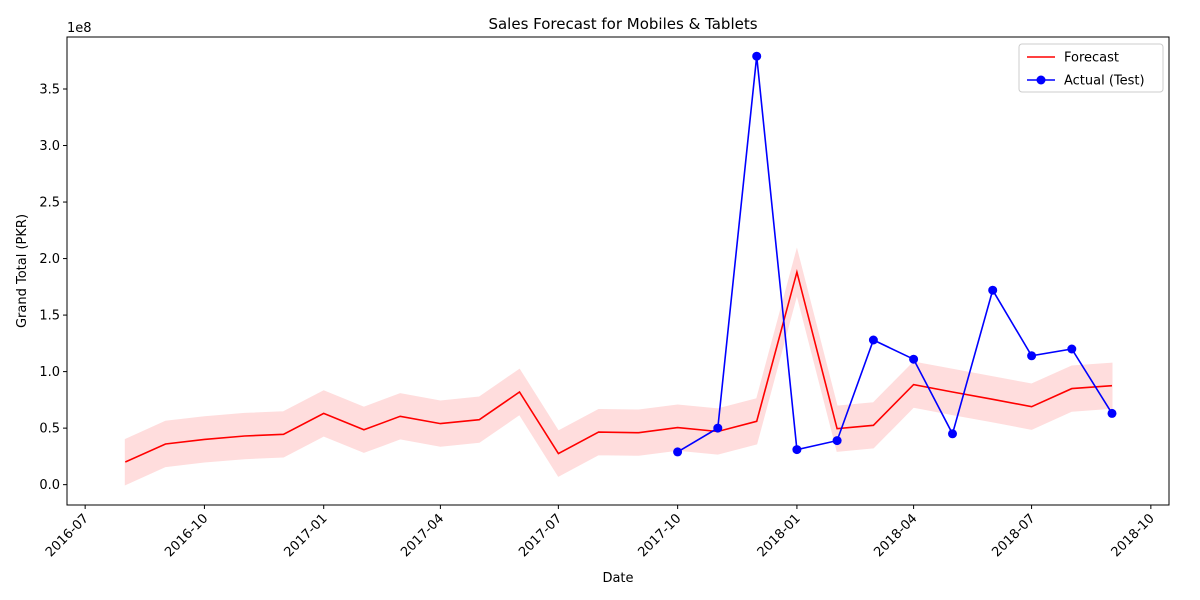 This screenshot has width=1200, height=600. Describe the element at coordinates (617, 578) in the screenshot. I see `x-axis-label: Date` at that location.